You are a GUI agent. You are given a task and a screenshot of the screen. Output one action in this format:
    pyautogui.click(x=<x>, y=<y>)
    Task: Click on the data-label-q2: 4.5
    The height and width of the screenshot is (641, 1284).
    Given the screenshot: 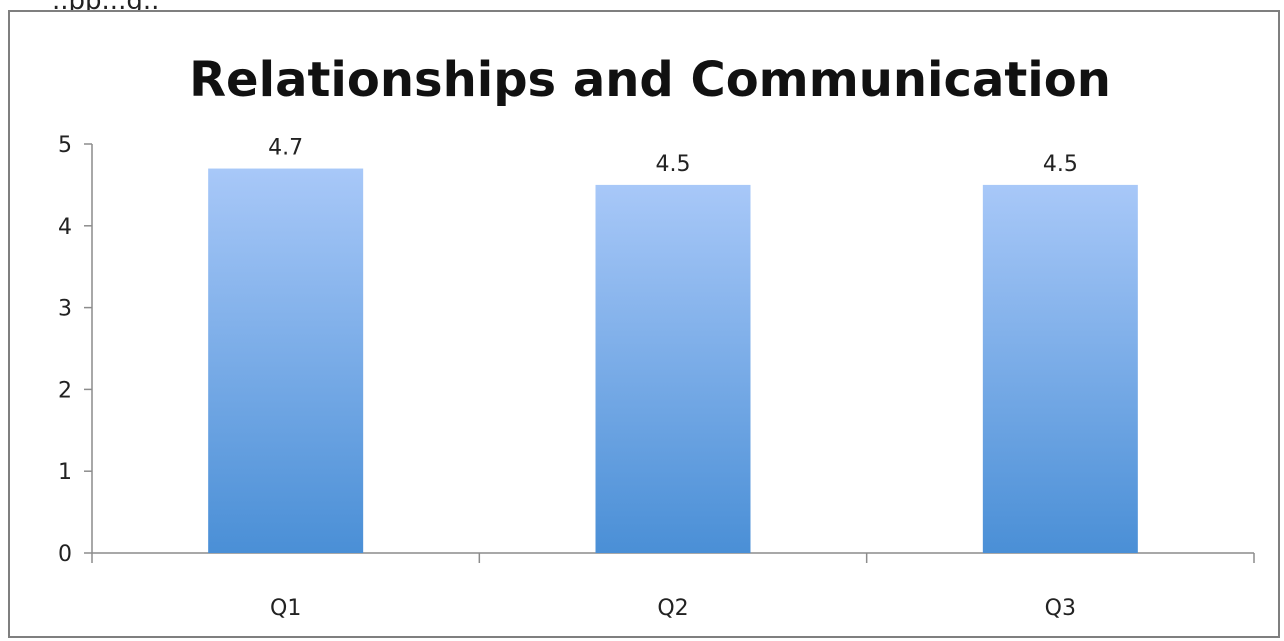 What is the action you would take?
    pyautogui.click(x=673, y=164)
    